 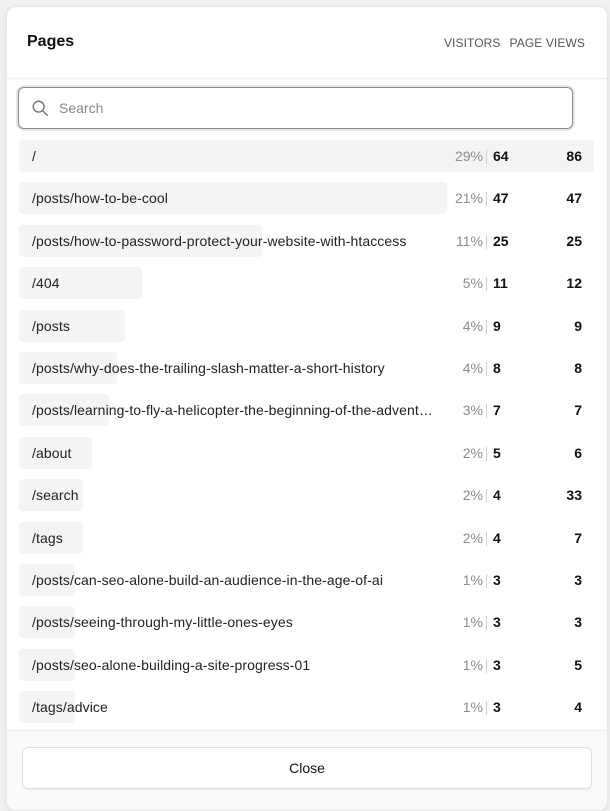 I want to click on visitors-column-header: VISITORS, so click(x=472, y=43).